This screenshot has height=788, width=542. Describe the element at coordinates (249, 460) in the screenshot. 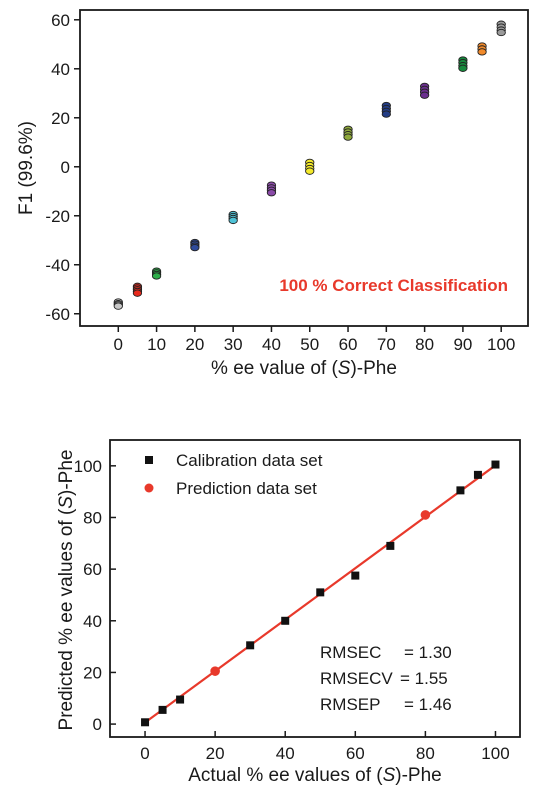

I see `legend-label-calibration: Calibration data set` at that location.